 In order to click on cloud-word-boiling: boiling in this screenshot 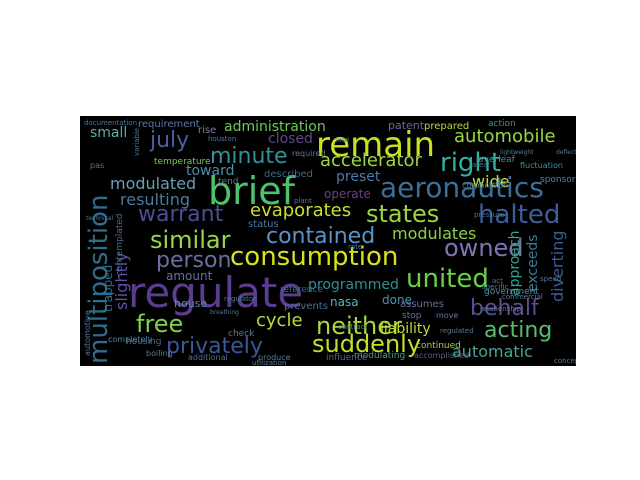, I will do `click(159, 353)`.